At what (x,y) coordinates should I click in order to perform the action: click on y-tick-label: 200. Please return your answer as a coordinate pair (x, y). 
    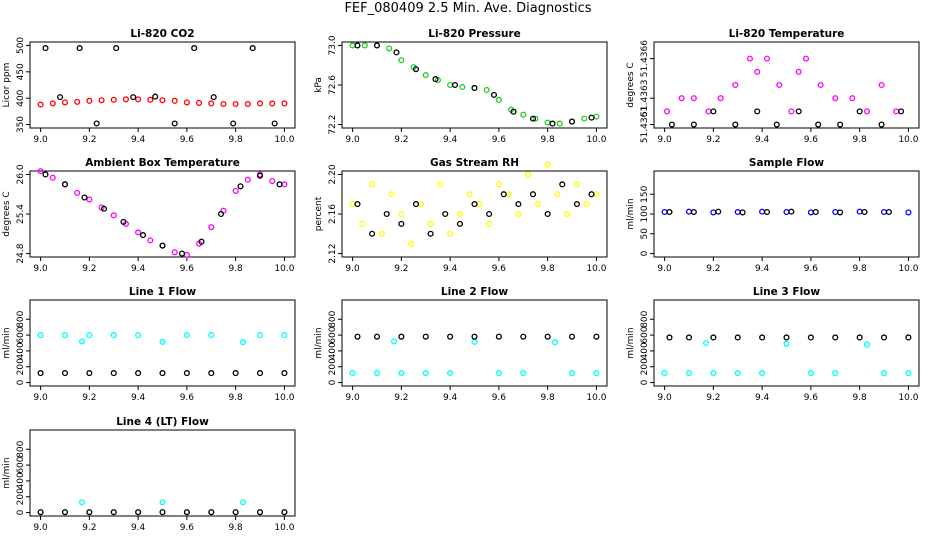
    Looking at the image, I should click on (21, 366).